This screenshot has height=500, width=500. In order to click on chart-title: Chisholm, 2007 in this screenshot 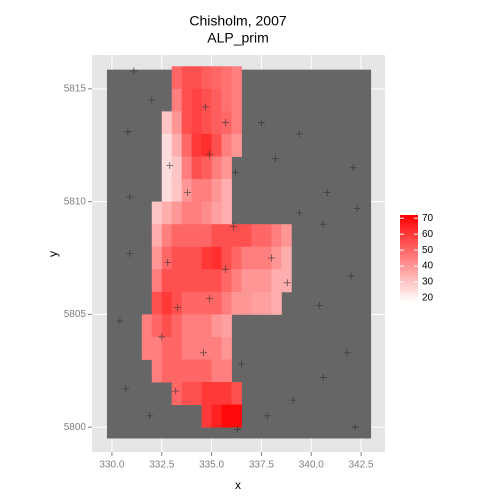, I will do `click(237, 21)`.